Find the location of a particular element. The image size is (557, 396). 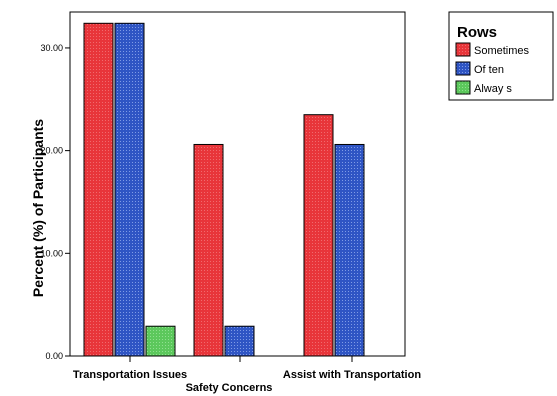

y-axis-title: Percent (%) of Participants is located at coordinates (38, 208).